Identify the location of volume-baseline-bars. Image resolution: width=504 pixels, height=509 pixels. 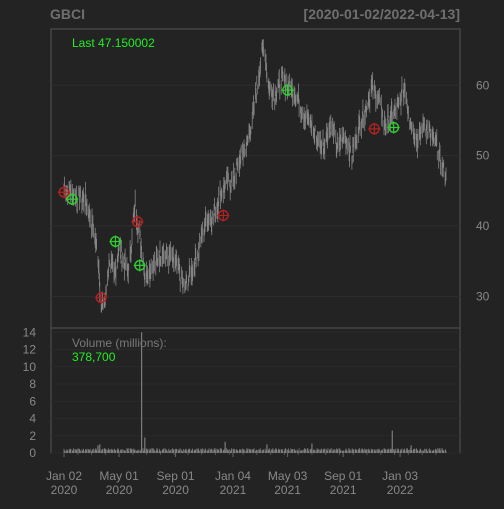
(255, 450).